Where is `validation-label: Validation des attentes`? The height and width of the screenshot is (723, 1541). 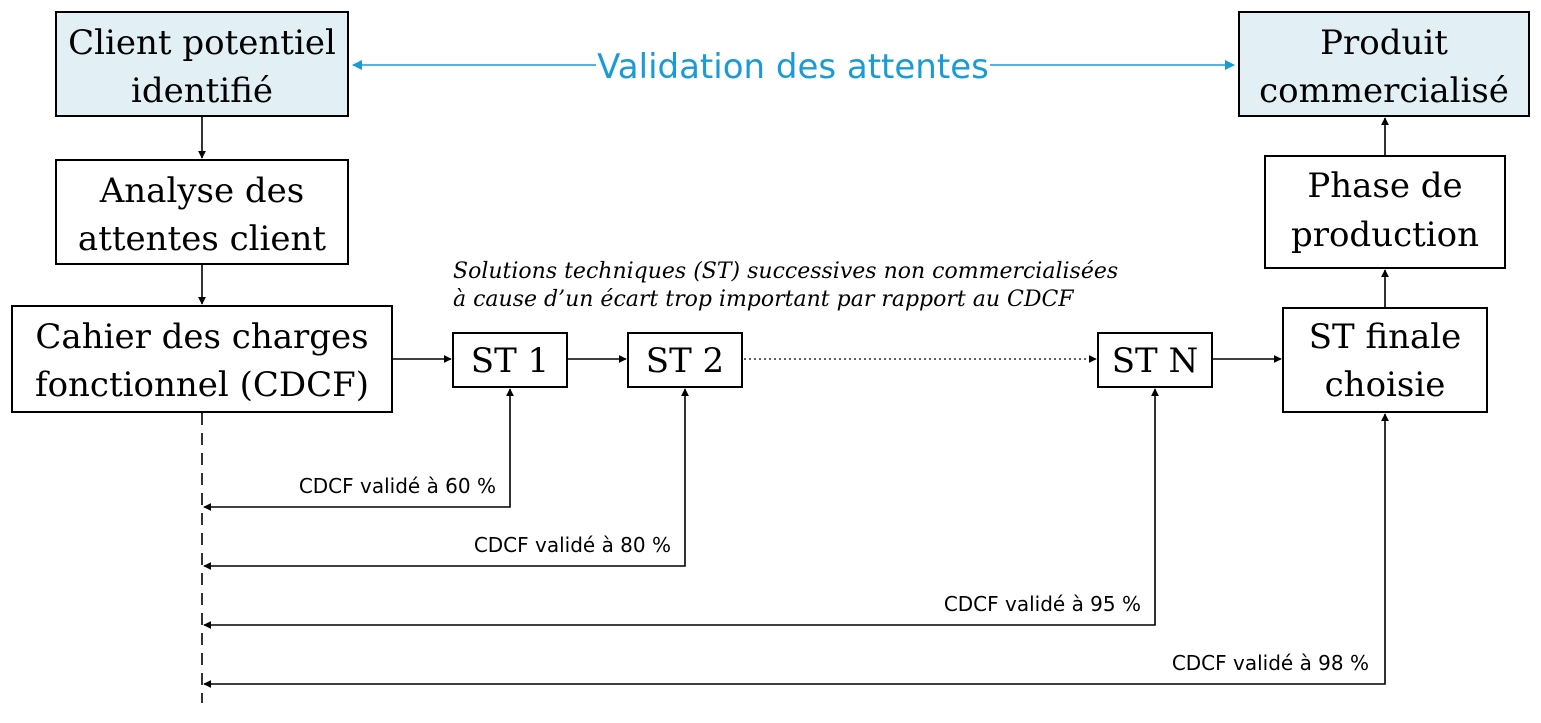 validation-label: Validation des attentes is located at coordinates (793, 67).